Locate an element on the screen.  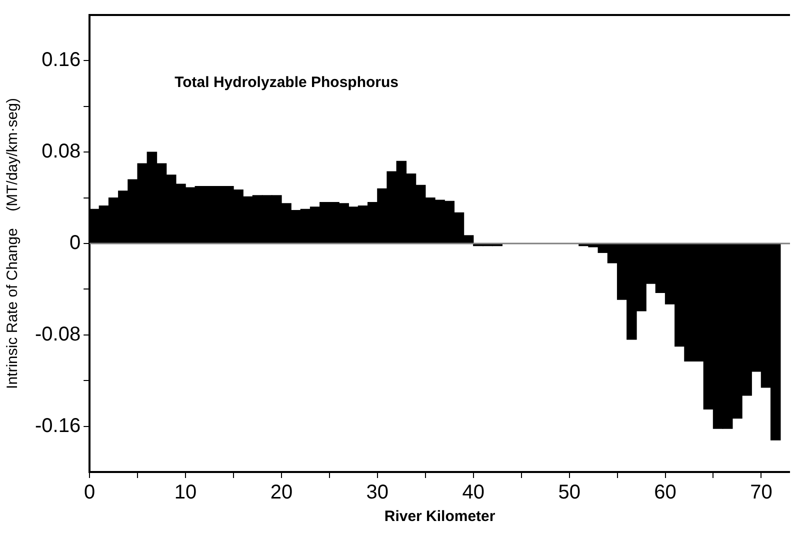
x-tick-label: 70 is located at coordinates (761, 493).